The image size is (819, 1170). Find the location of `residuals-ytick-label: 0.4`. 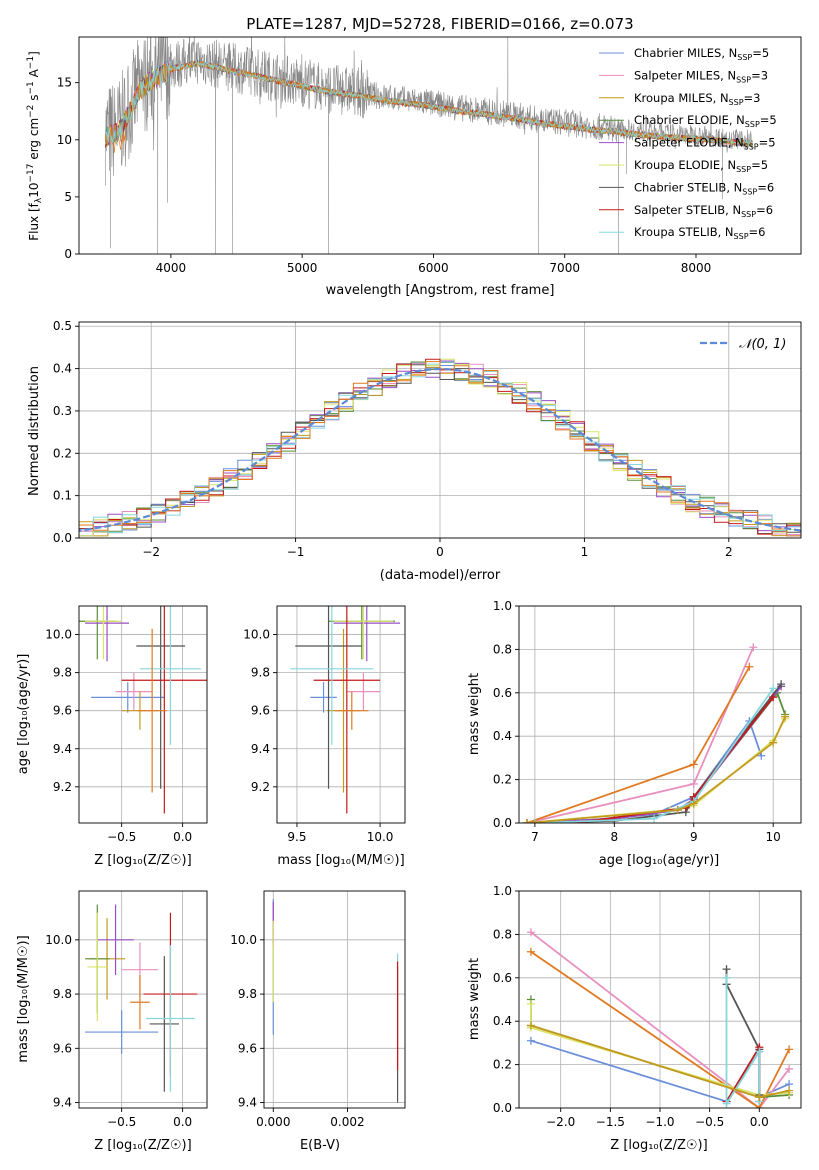

residuals-ytick-label: 0.4 is located at coordinates (62, 369).